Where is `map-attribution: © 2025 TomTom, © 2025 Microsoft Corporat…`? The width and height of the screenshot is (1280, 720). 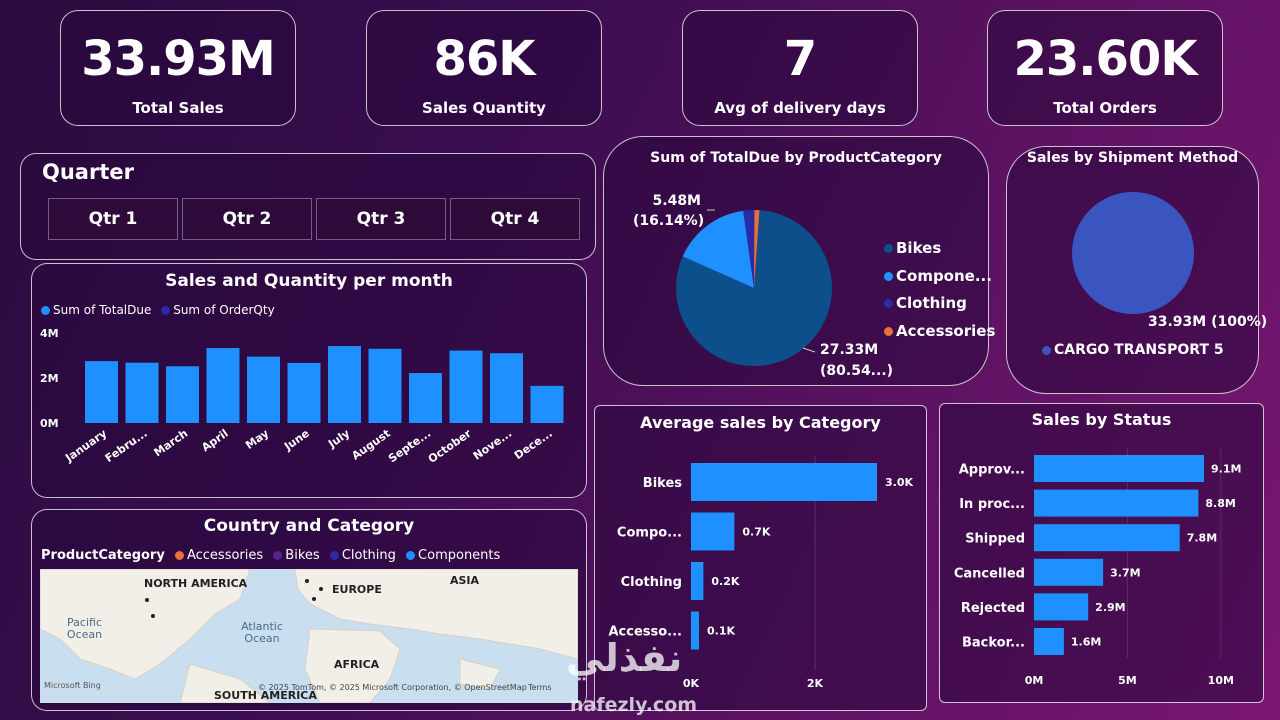 map-attribution: © 2025 TomTom, © 2025 Microsoft Corporat… is located at coordinates (392, 687).